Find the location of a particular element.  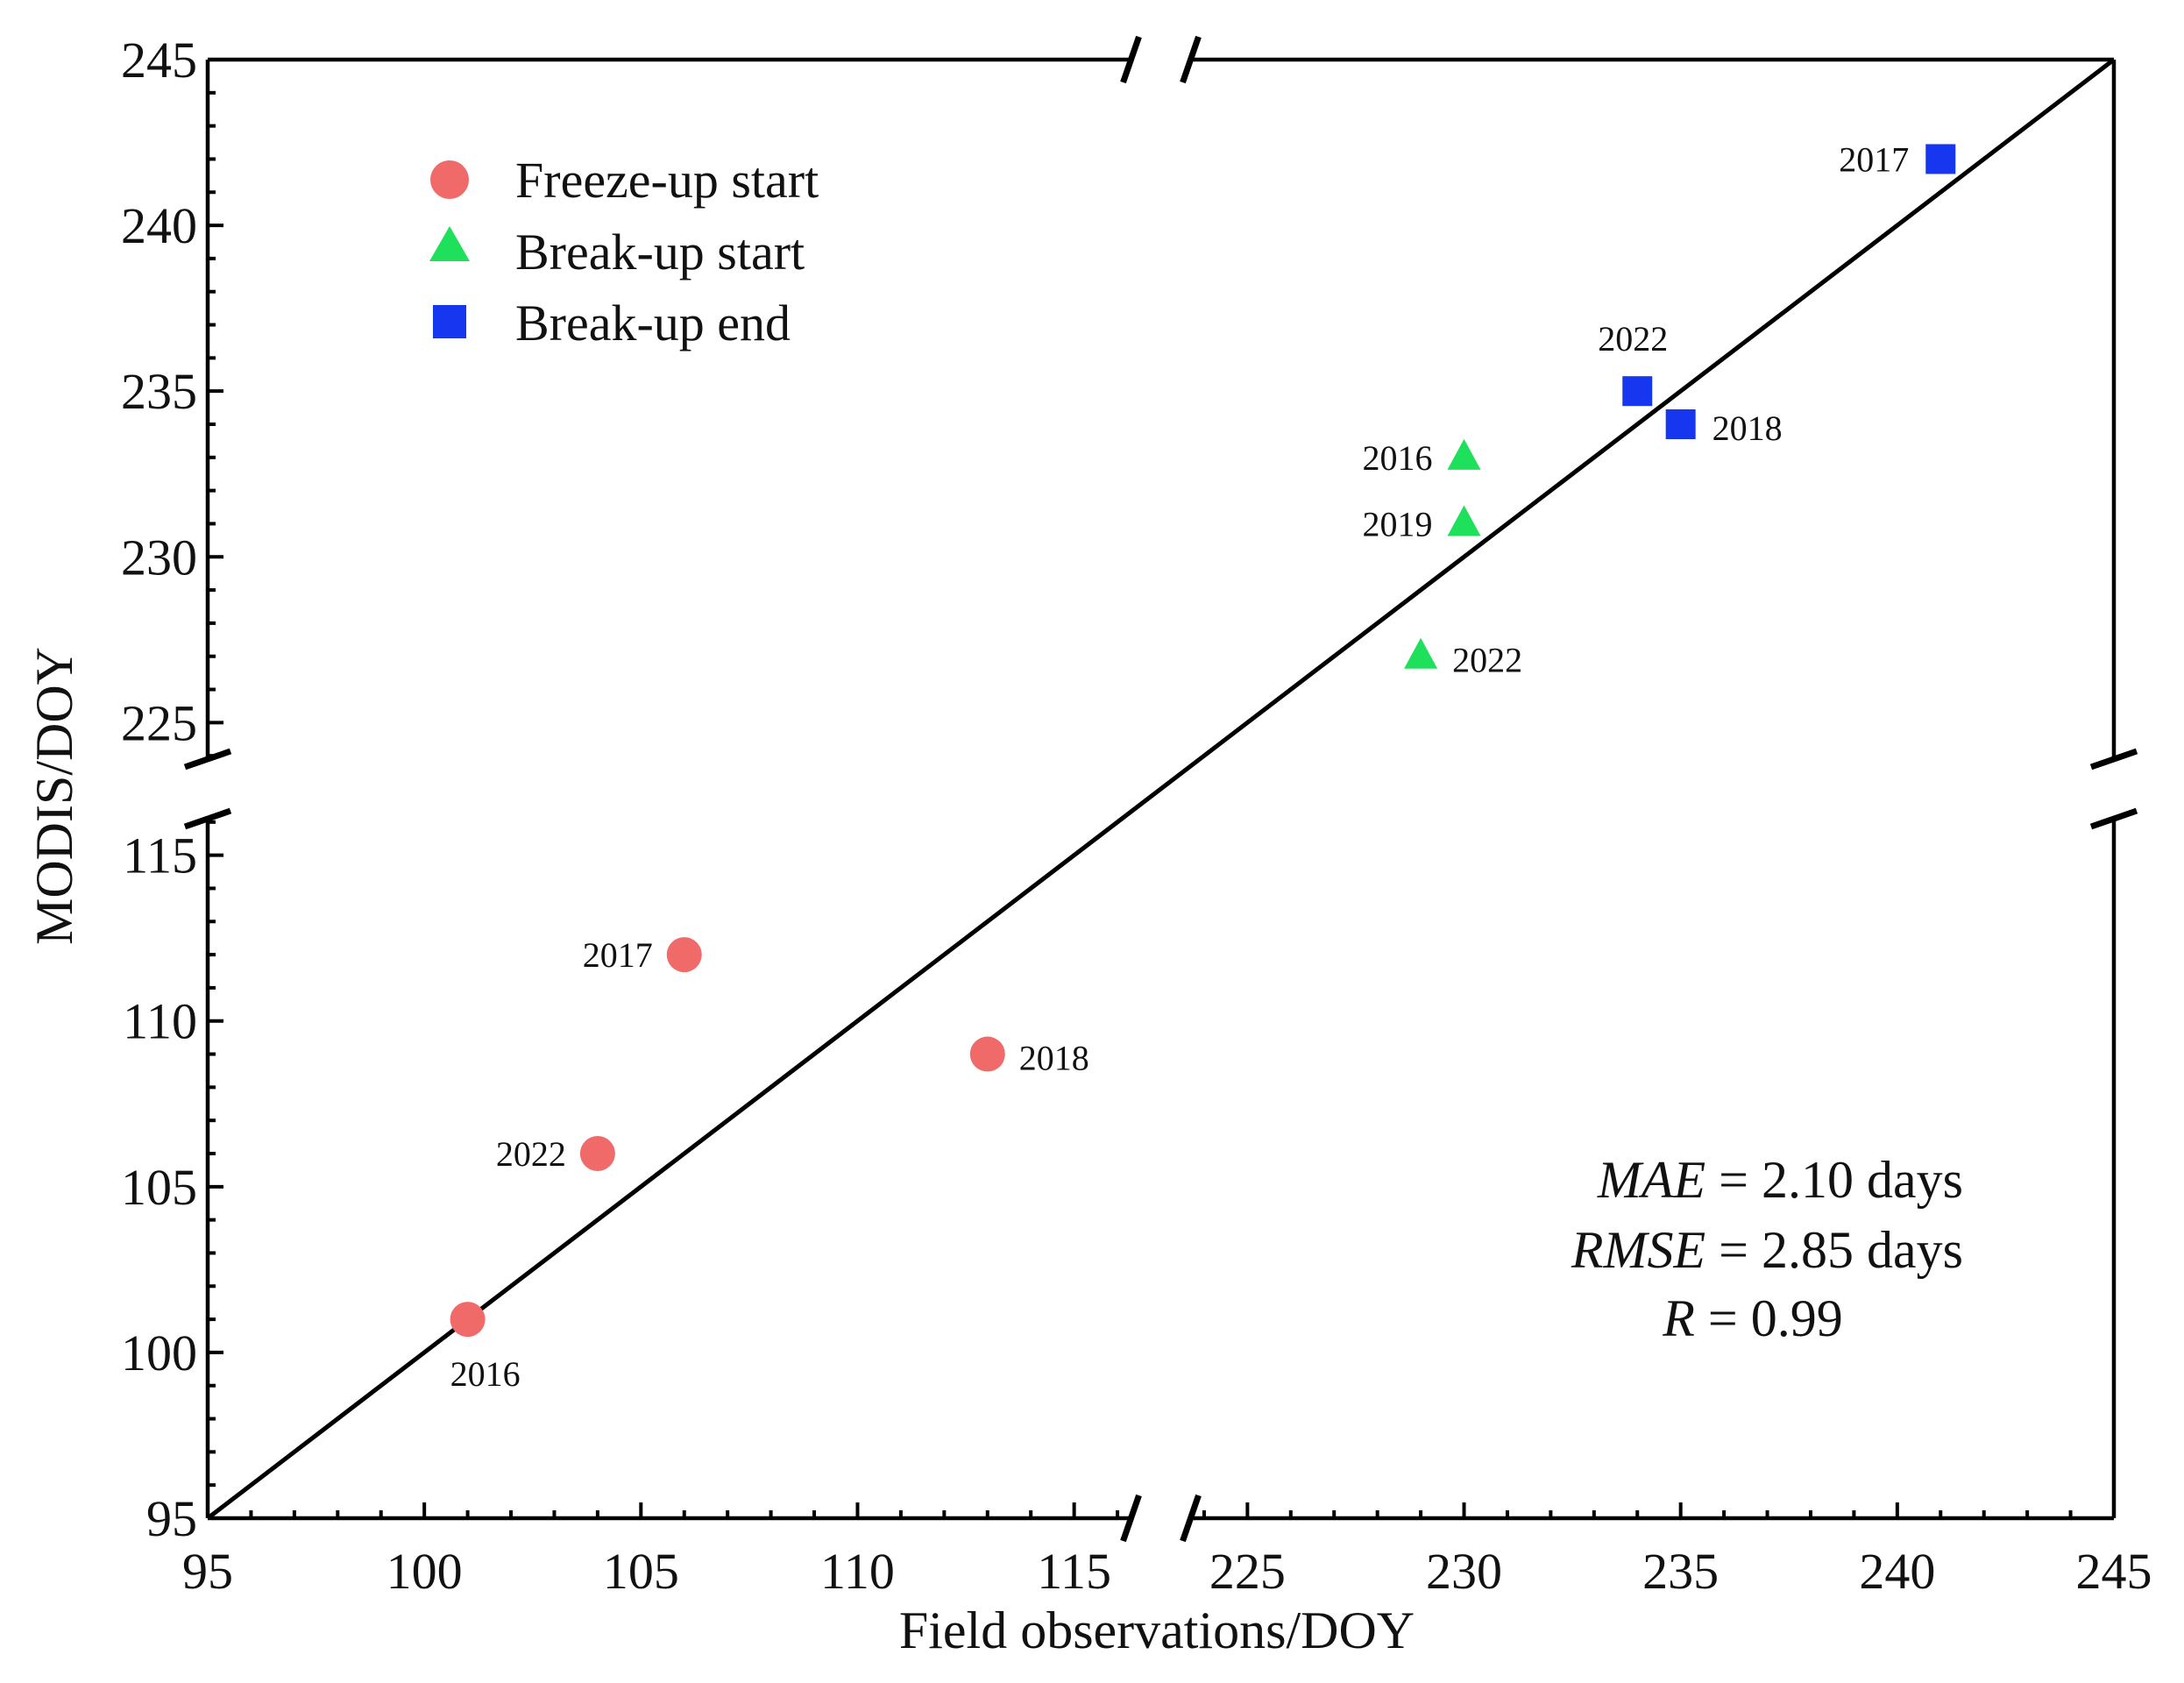

r-value: = 0.99 is located at coordinates (1769, 1318).